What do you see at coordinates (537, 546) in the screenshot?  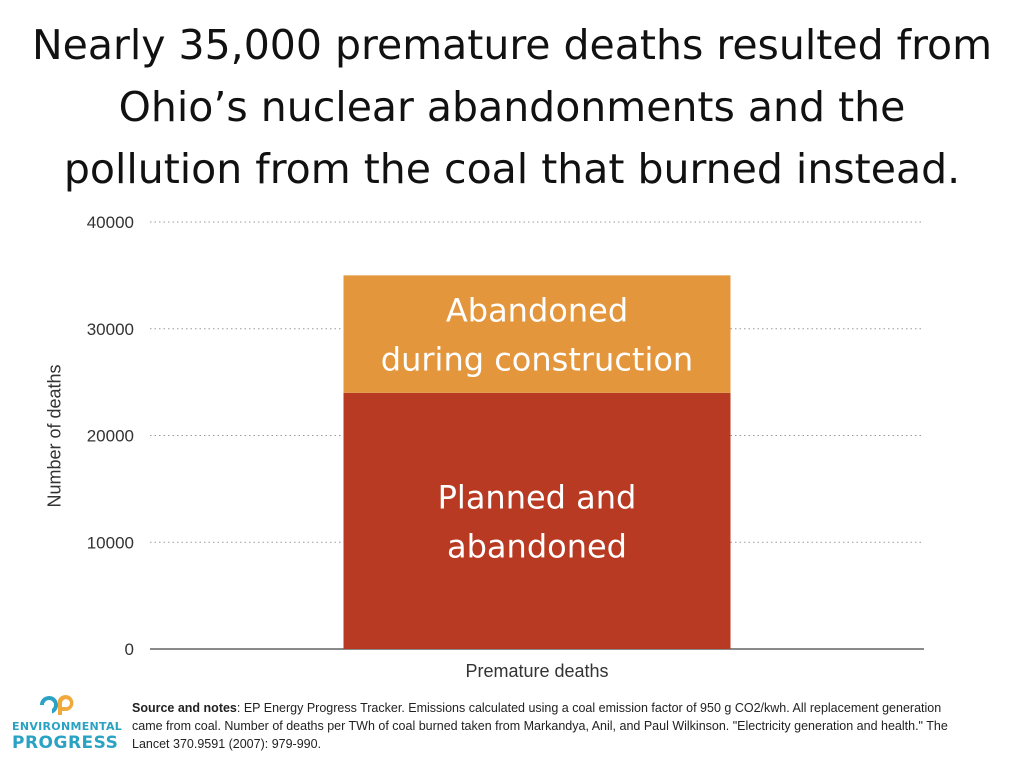 I see `bar-label-line: abandoned` at bounding box center [537, 546].